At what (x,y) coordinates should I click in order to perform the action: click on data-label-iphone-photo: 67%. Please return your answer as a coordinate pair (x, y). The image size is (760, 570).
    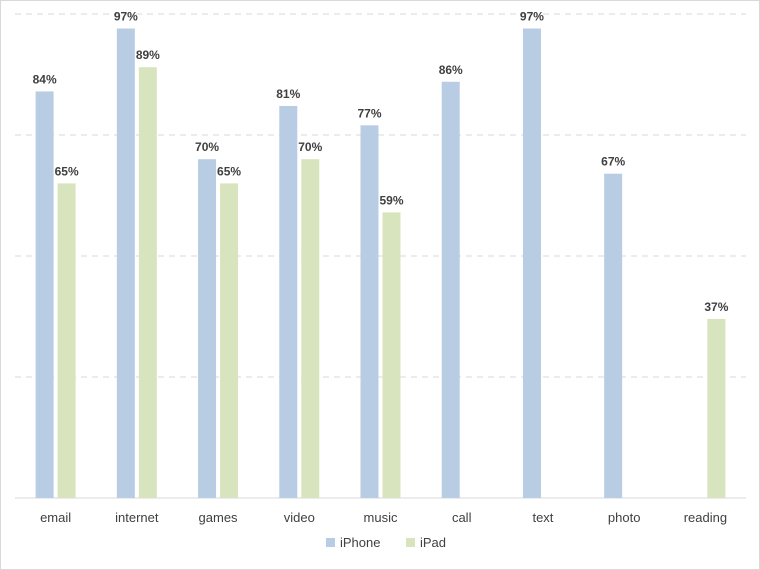
    Looking at the image, I should click on (613, 162).